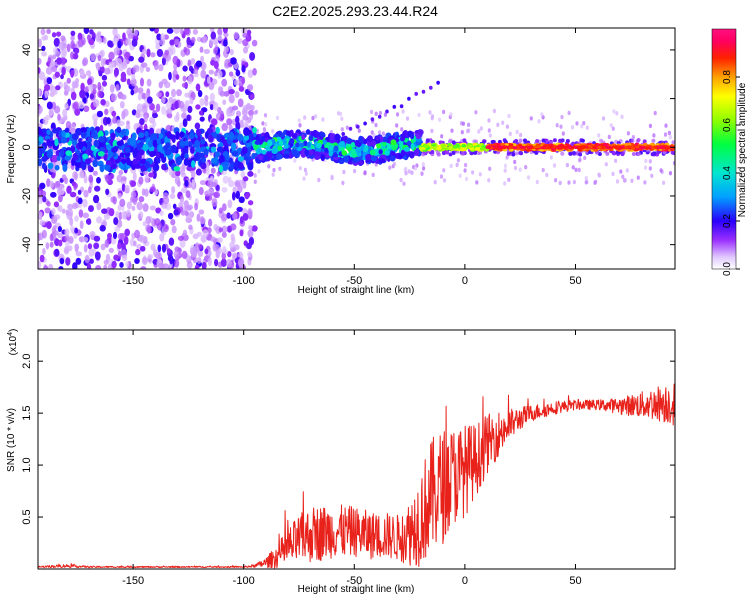 This screenshot has height=600, width=750. What do you see at coordinates (182, 134) in the screenshot?
I see `spectrogram-cell-2066` at bounding box center [182, 134].